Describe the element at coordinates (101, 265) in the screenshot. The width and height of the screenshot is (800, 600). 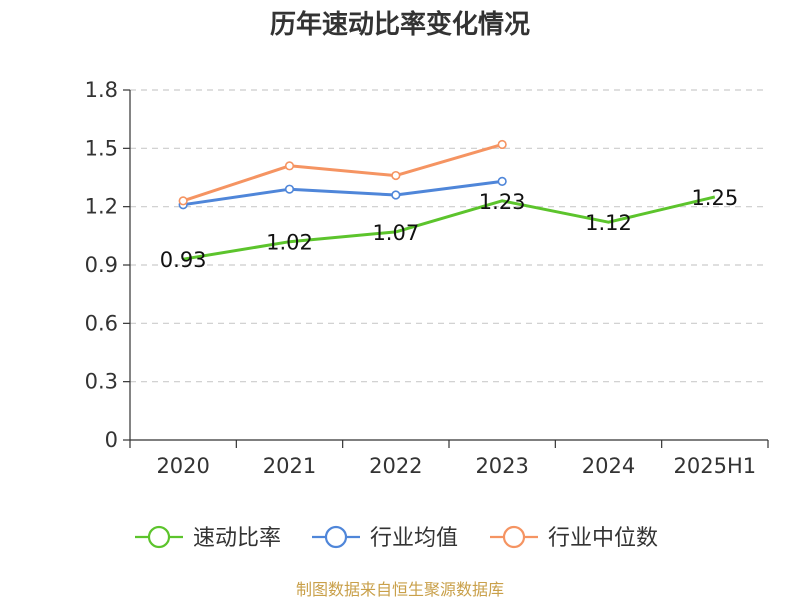
I see `y-tick-label-3: 0.9` at that location.